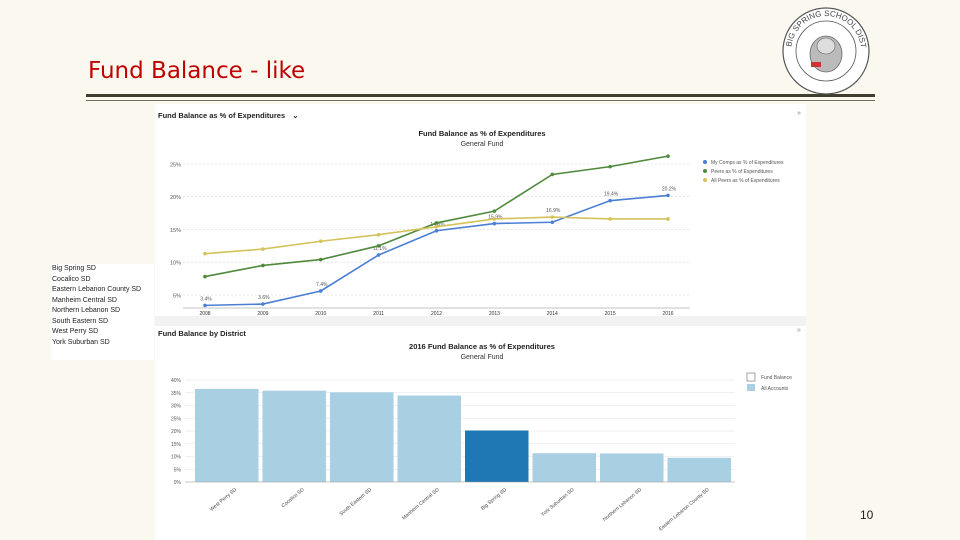 The height and width of the screenshot is (540, 960). I want to click on x-tick-label: Eastern Lebanon County SD, so click(684, 510).